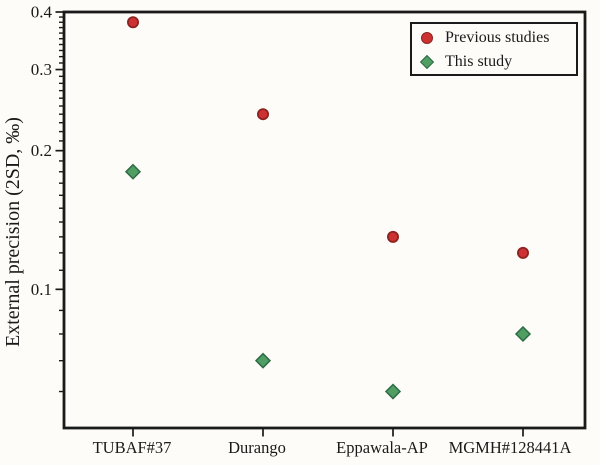 The width and height of the screenshot is (600, 465). What do you see at coordinates (42, 12) in the screenshot?
I see `y-axis-tick-label: 0.4` at bounding box center [42, 12].